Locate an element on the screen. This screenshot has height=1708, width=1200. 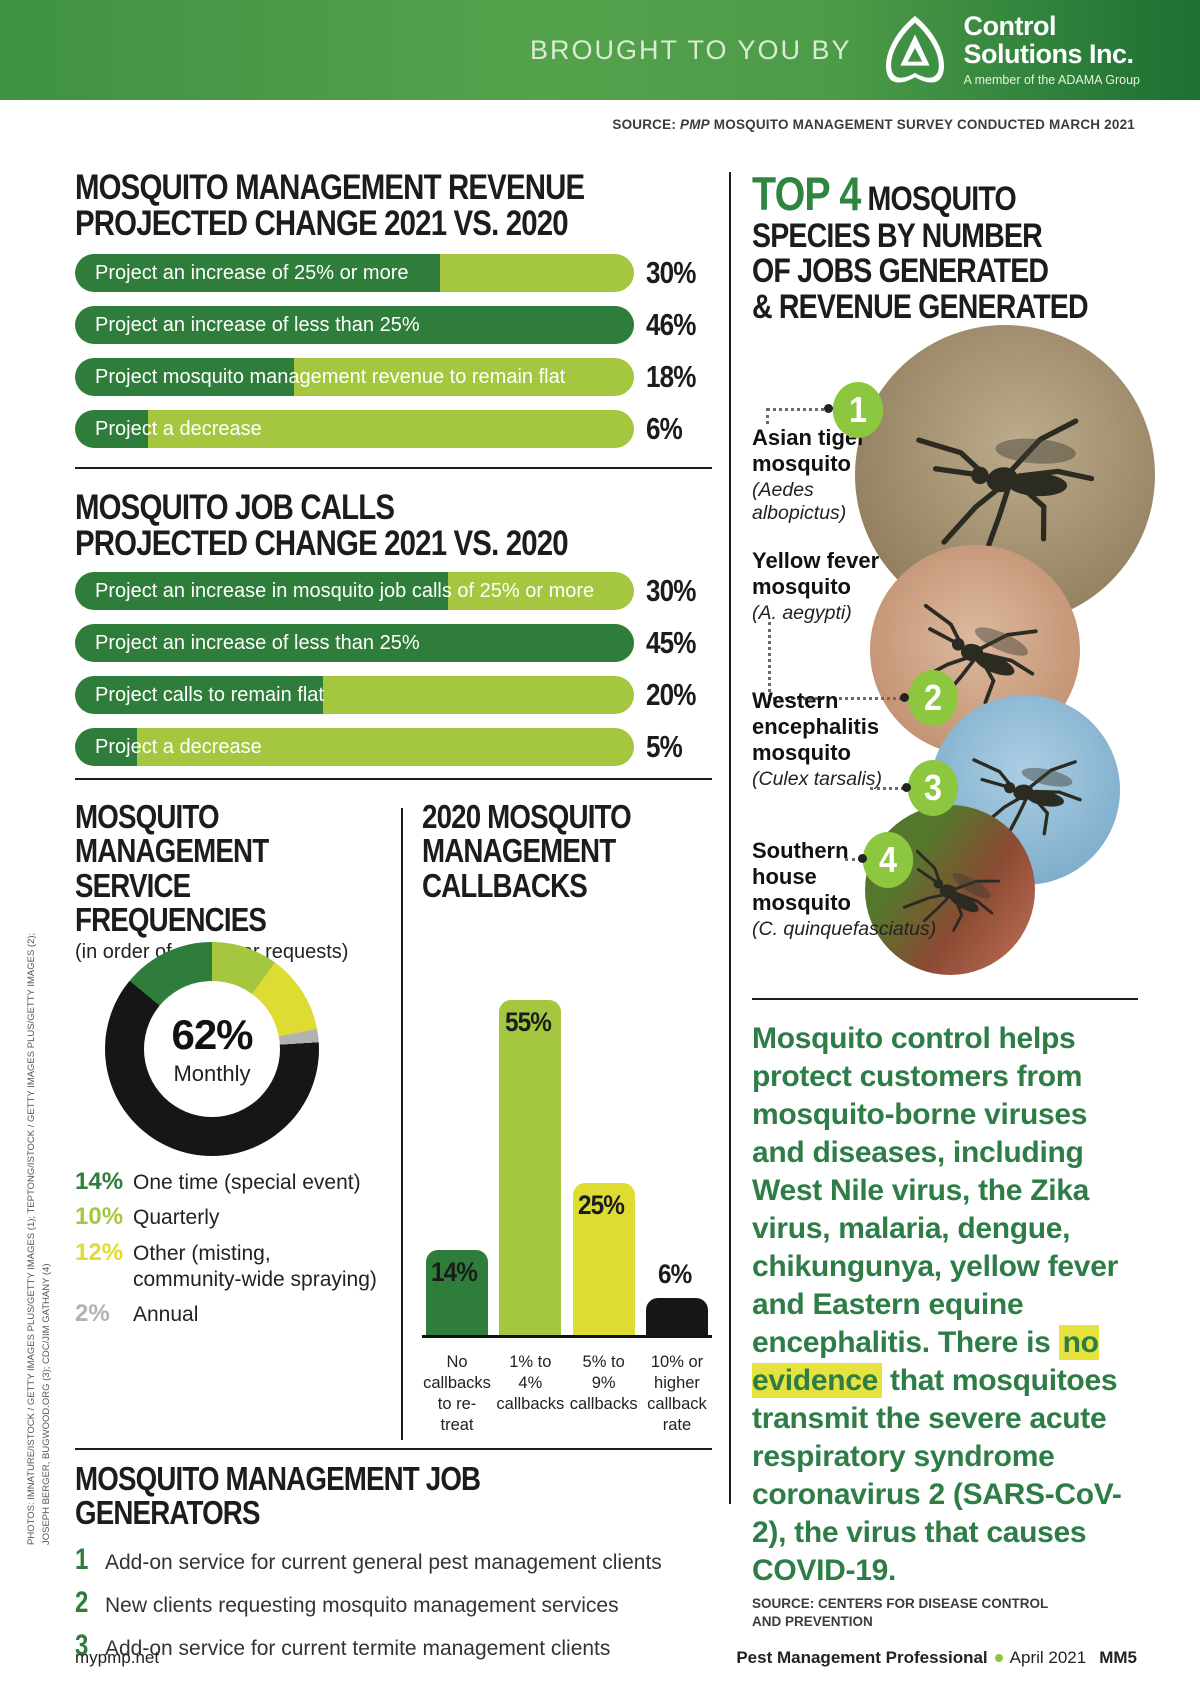
species-label-1: Asian tiger mosquito (Aedes albopictus) is located at coordinates (809, 475).